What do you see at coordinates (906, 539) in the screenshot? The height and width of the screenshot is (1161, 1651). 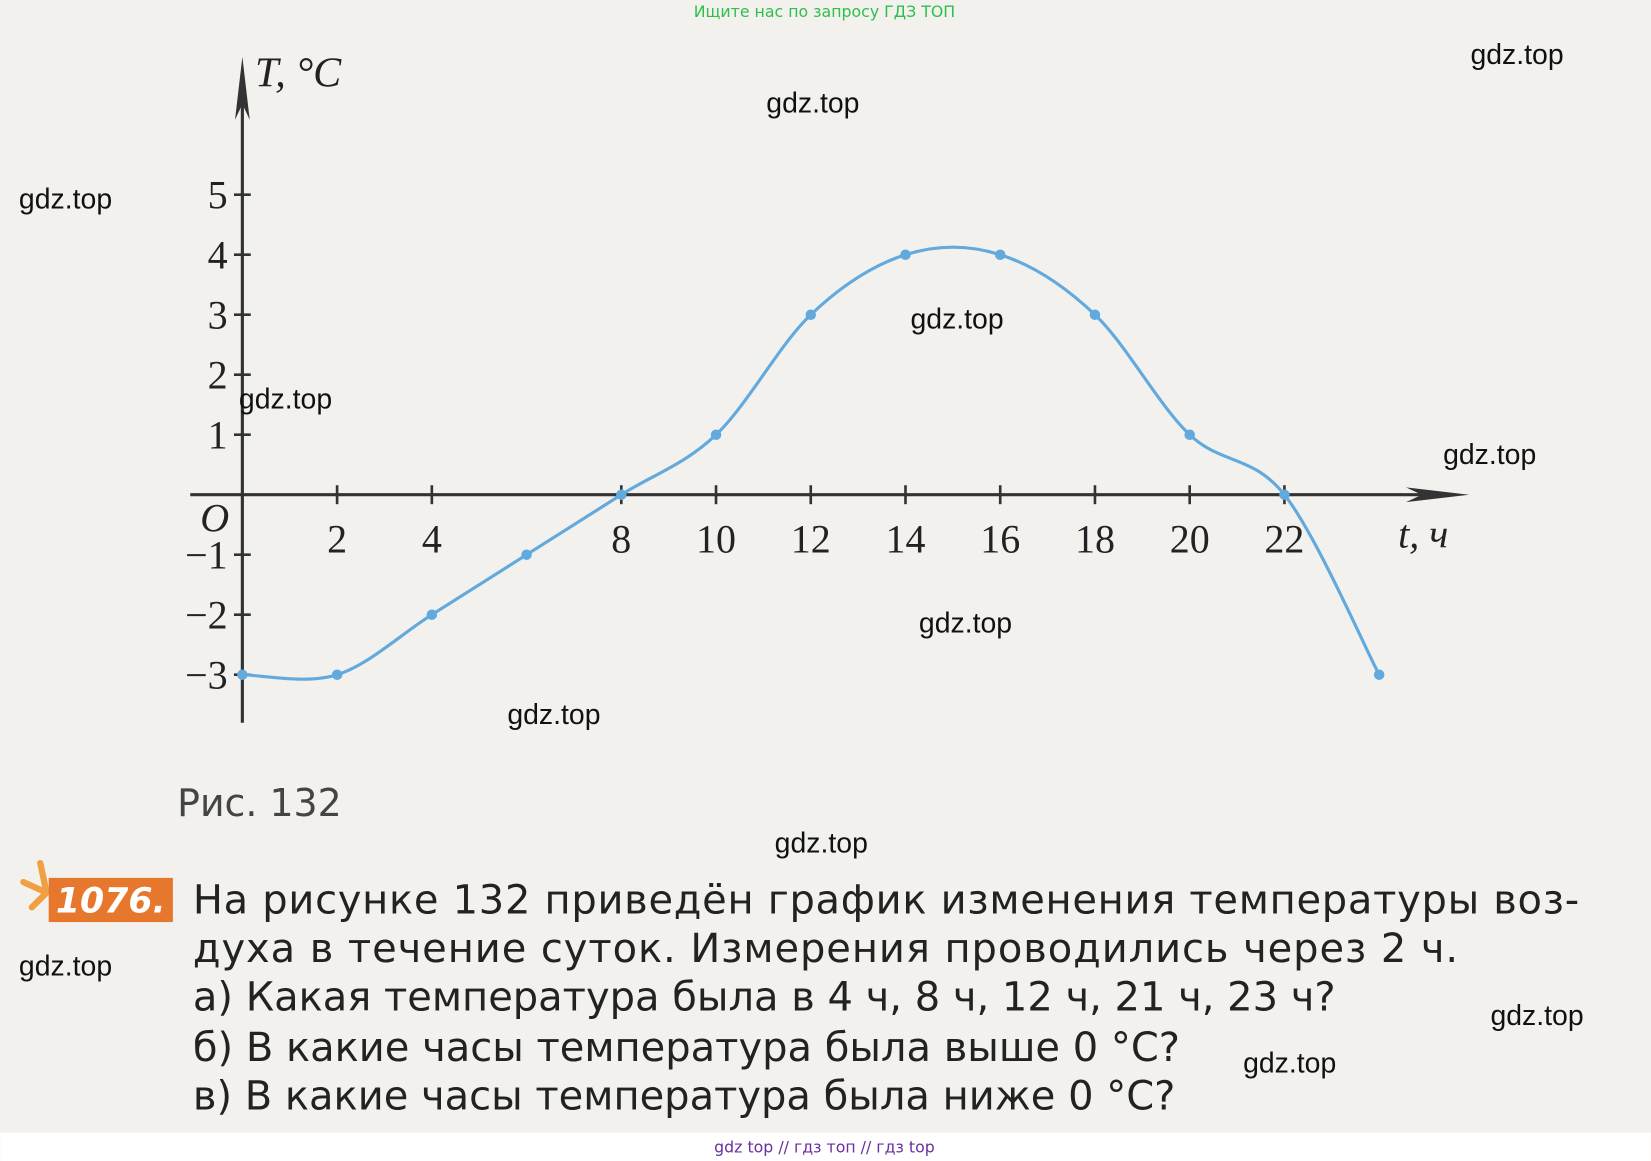 I see `x-tick-label: 14` at bounding box center [906, 539].